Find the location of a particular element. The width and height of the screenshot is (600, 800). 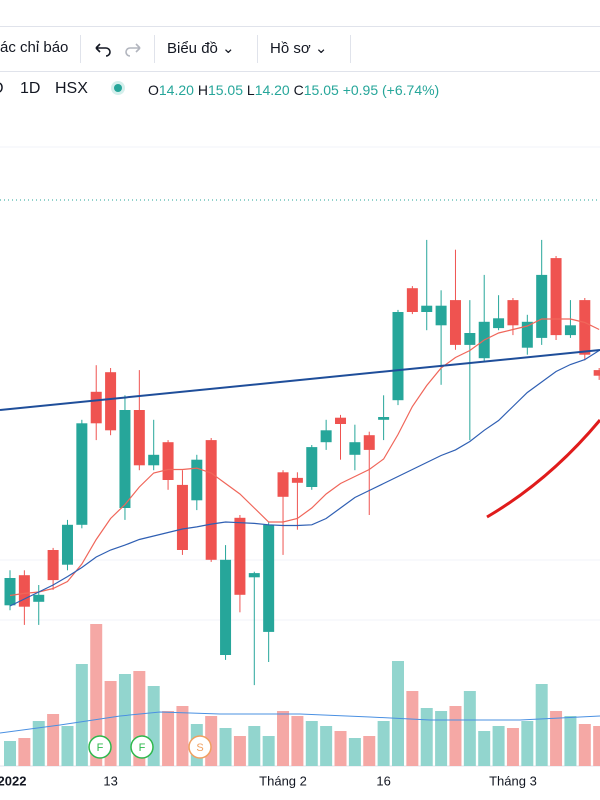

symbol: D is located at coordinates (2, 89).